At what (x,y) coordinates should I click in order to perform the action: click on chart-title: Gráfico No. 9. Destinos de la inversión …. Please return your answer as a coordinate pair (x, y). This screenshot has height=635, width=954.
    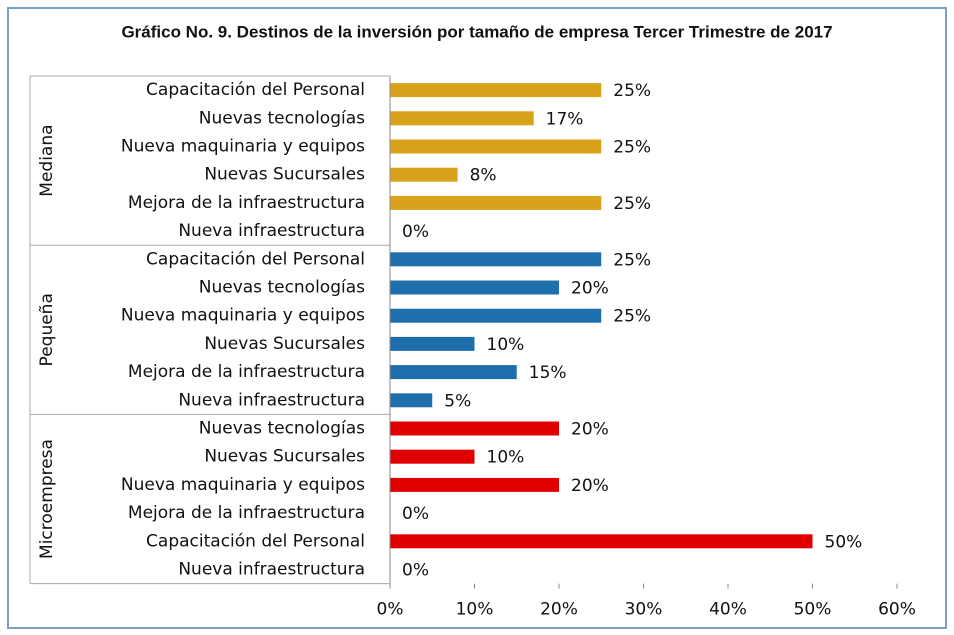
    Looking at the image, I should click on (476, 31).